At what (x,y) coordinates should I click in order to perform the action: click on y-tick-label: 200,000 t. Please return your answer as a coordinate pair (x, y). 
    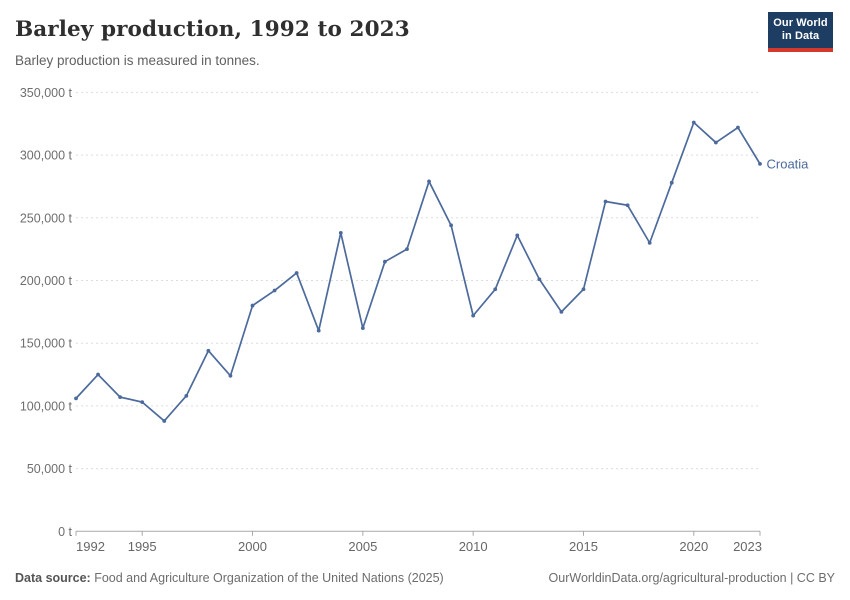
    Looking at the image, I should click on (46, 281).